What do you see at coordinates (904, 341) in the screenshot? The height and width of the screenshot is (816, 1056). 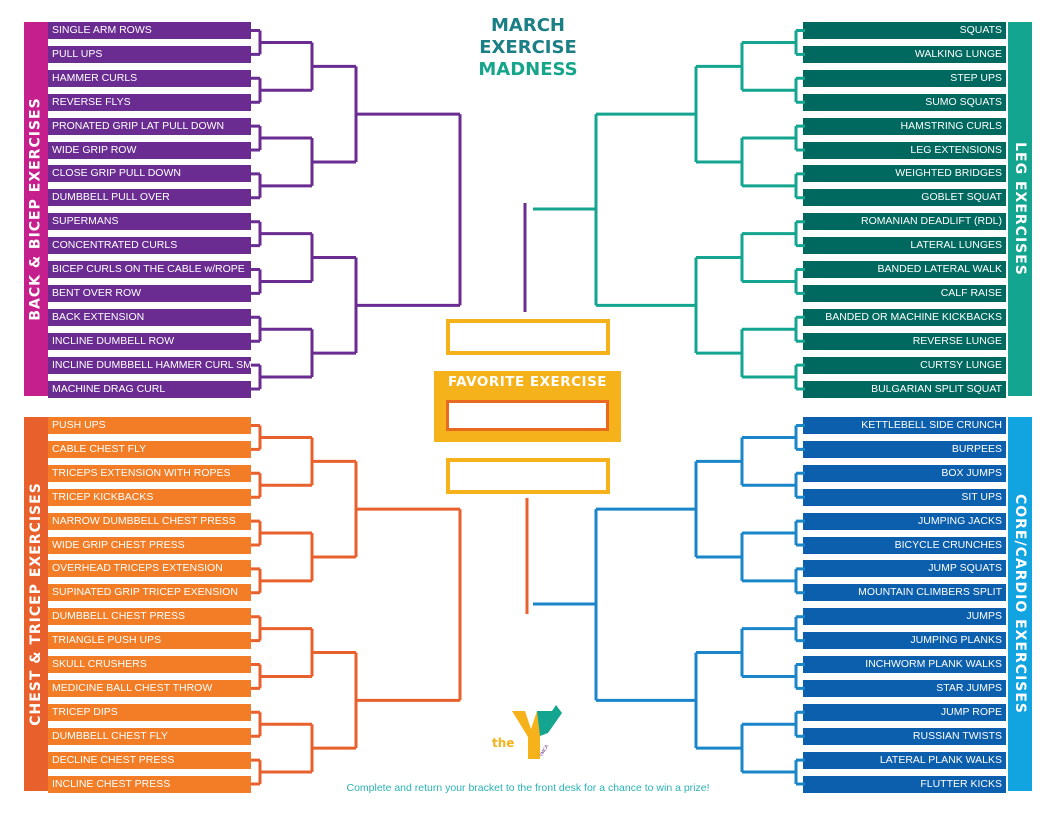 I see `bracket-entry: REVERSE LUNGE` at bounding box center [904, 341].